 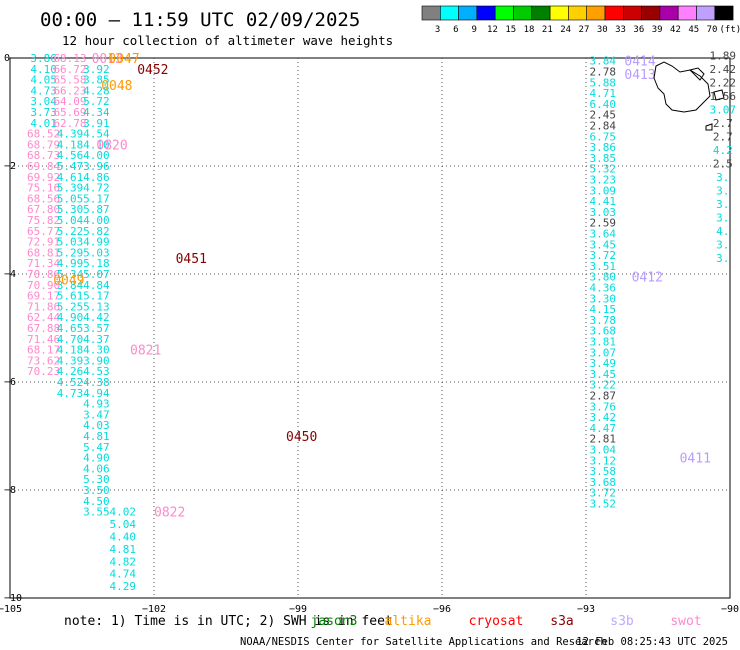 What do you see at coordinates (13, 598) in the screenshot?
I see `y-tick-label: −10` at bounding box center [13, 598].